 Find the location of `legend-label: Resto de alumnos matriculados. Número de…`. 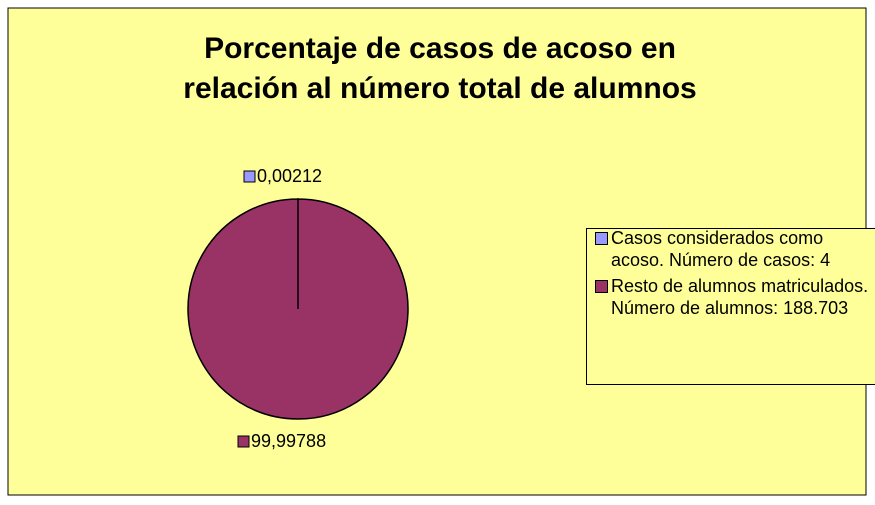

legend-label: Resto de alumnos matriculados. Número de… is located at coordinates (740, 297).